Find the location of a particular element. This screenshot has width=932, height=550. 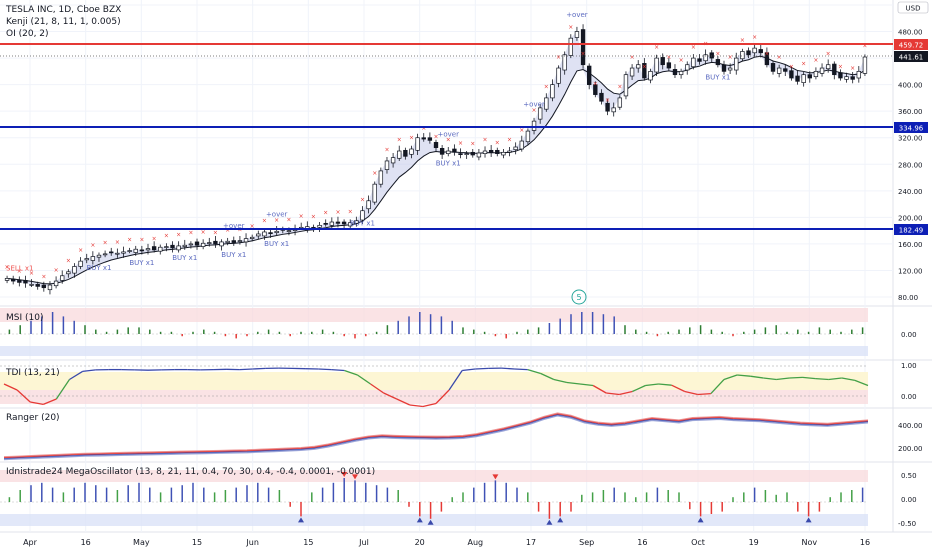

red-level-label-bg is located at coordinates (911, 44).